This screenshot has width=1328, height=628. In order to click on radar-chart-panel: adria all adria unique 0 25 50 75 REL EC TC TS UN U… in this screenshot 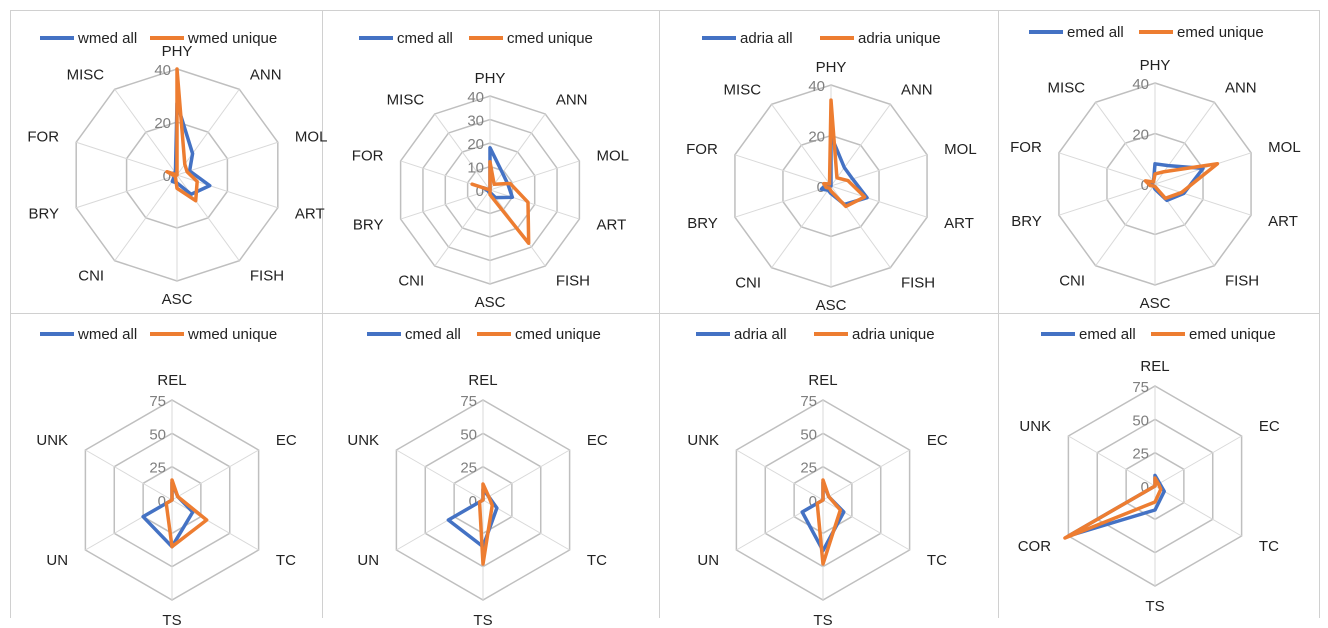, I will do `click(829, 471)`.